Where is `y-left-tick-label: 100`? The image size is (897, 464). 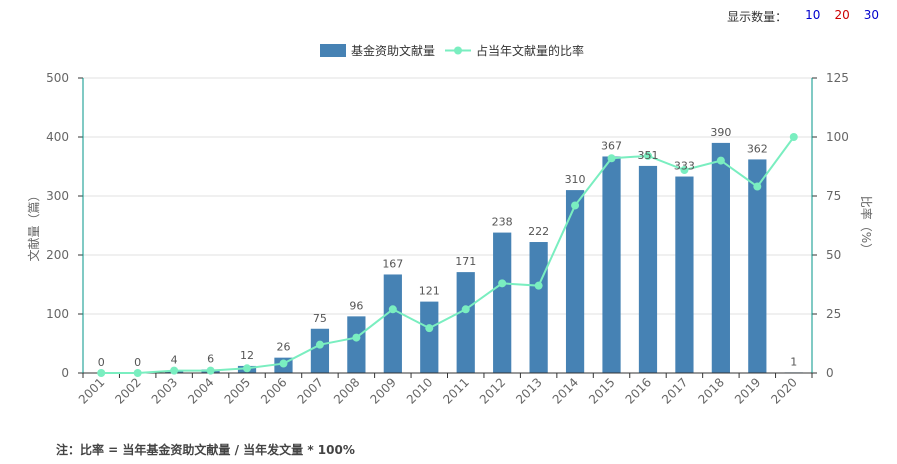
y-left-tick-label: 100 is located at coordinates (57, 314).